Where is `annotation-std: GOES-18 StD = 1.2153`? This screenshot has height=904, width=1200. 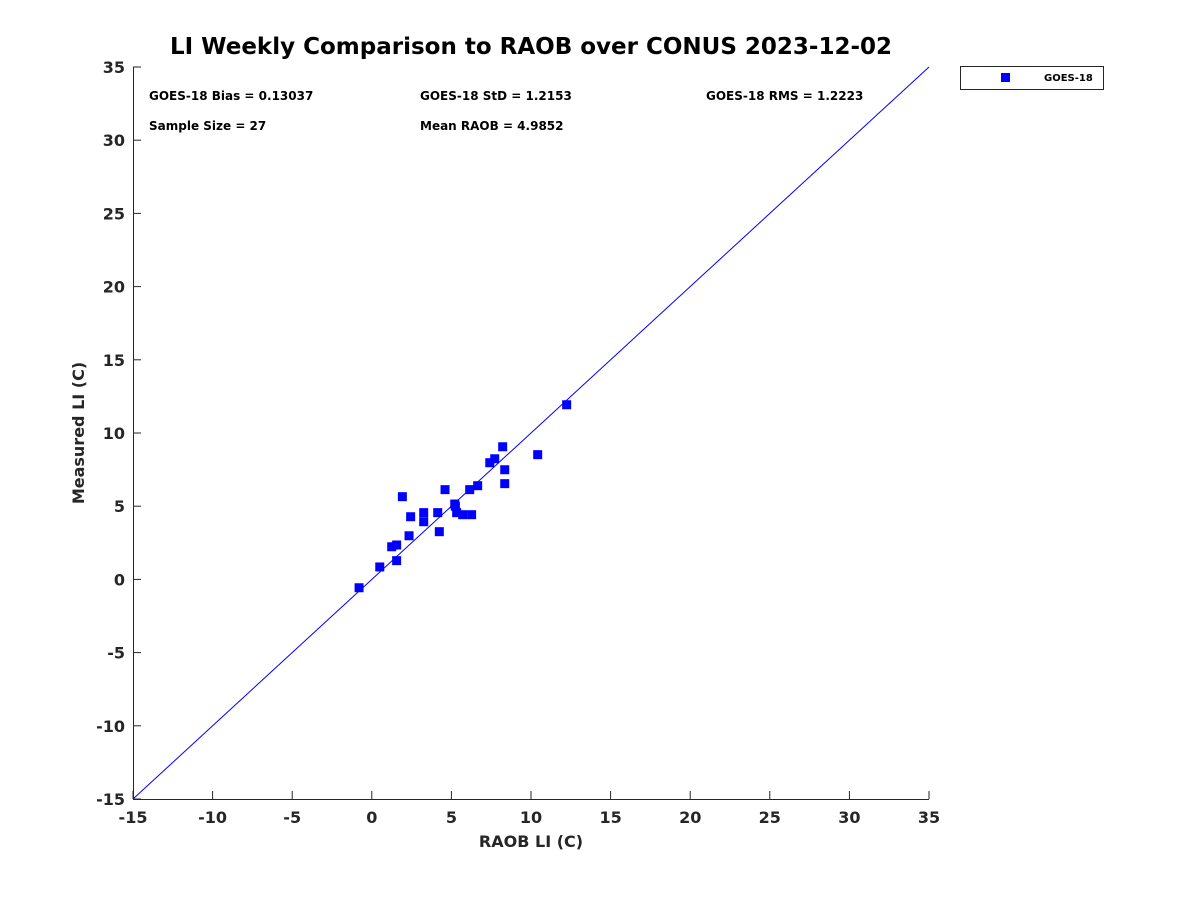
annotation-std: GOES-18 StD = 1.2153 is located at coordinates (496, 96).